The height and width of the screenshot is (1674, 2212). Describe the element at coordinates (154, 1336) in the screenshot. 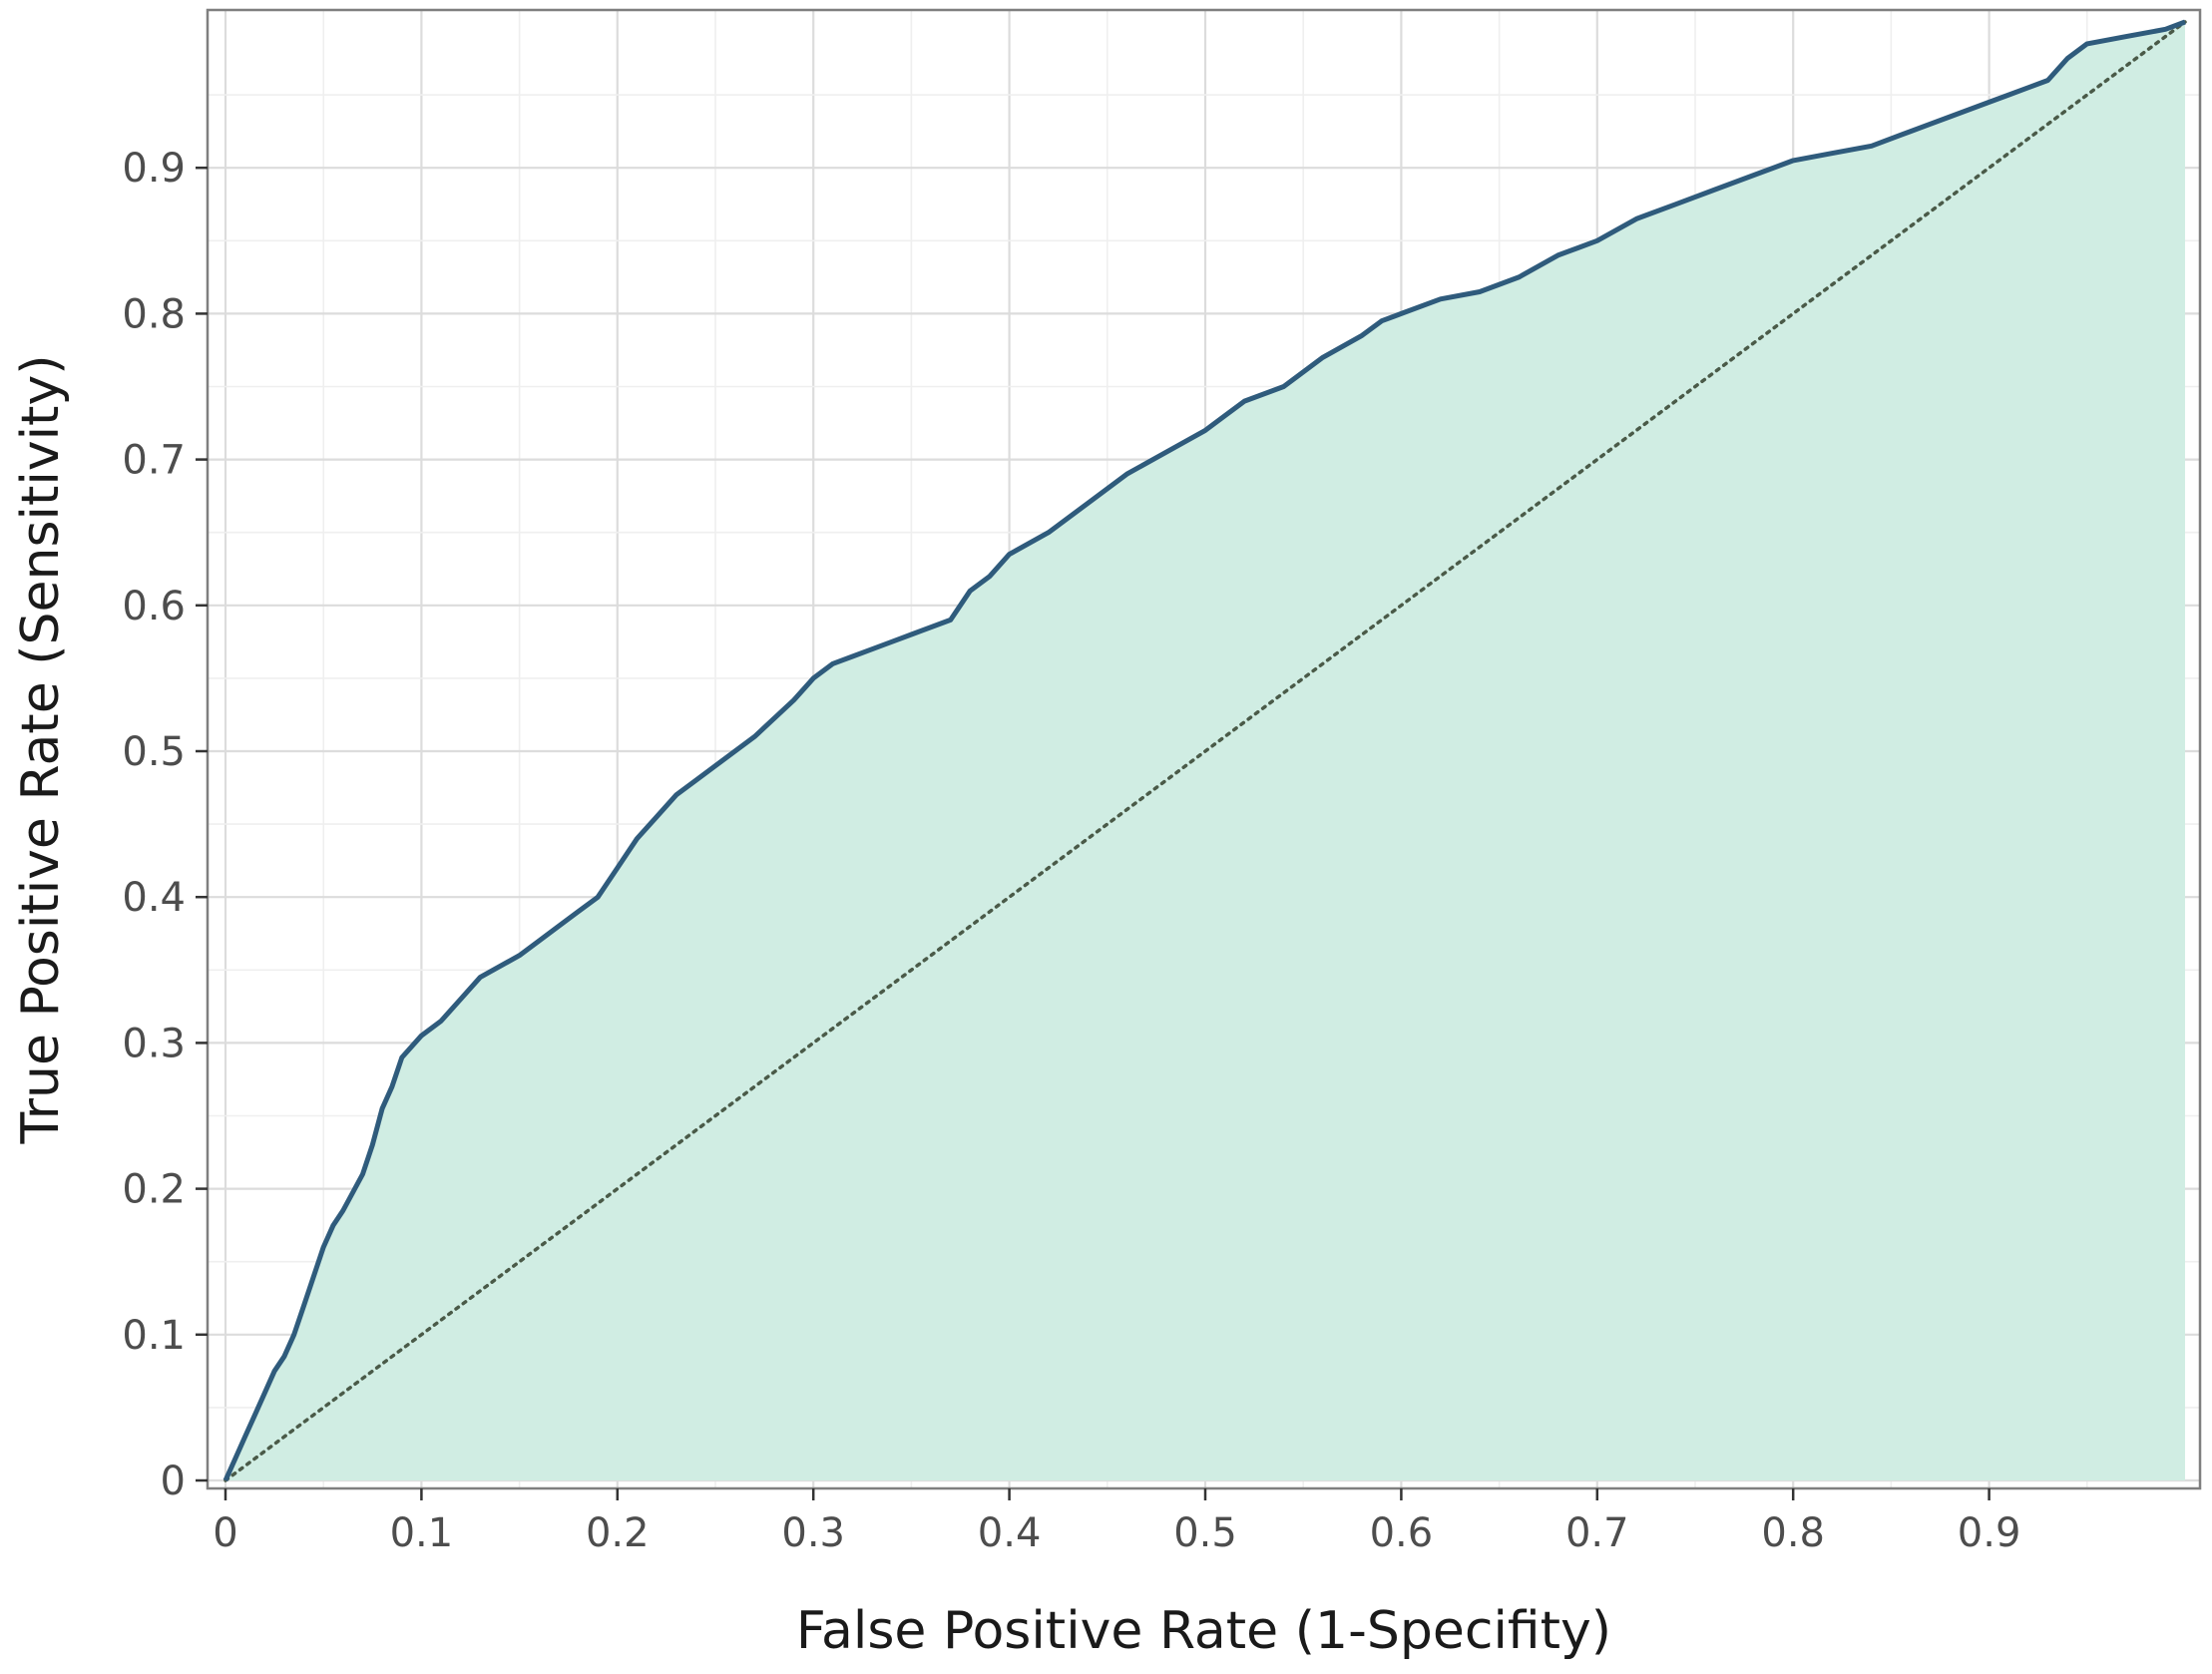

I see `y-tick-label: 0.1` at that location.